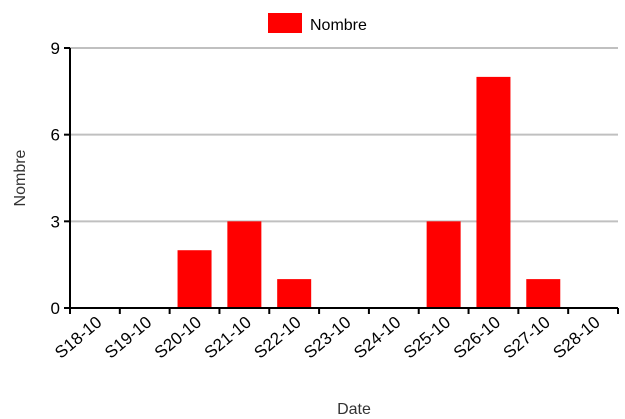 This screenshot has height=419, width=625. Describe the element at coordinates (55, 308) in the screenshot. I see `y-tick-label: 0` at that location.